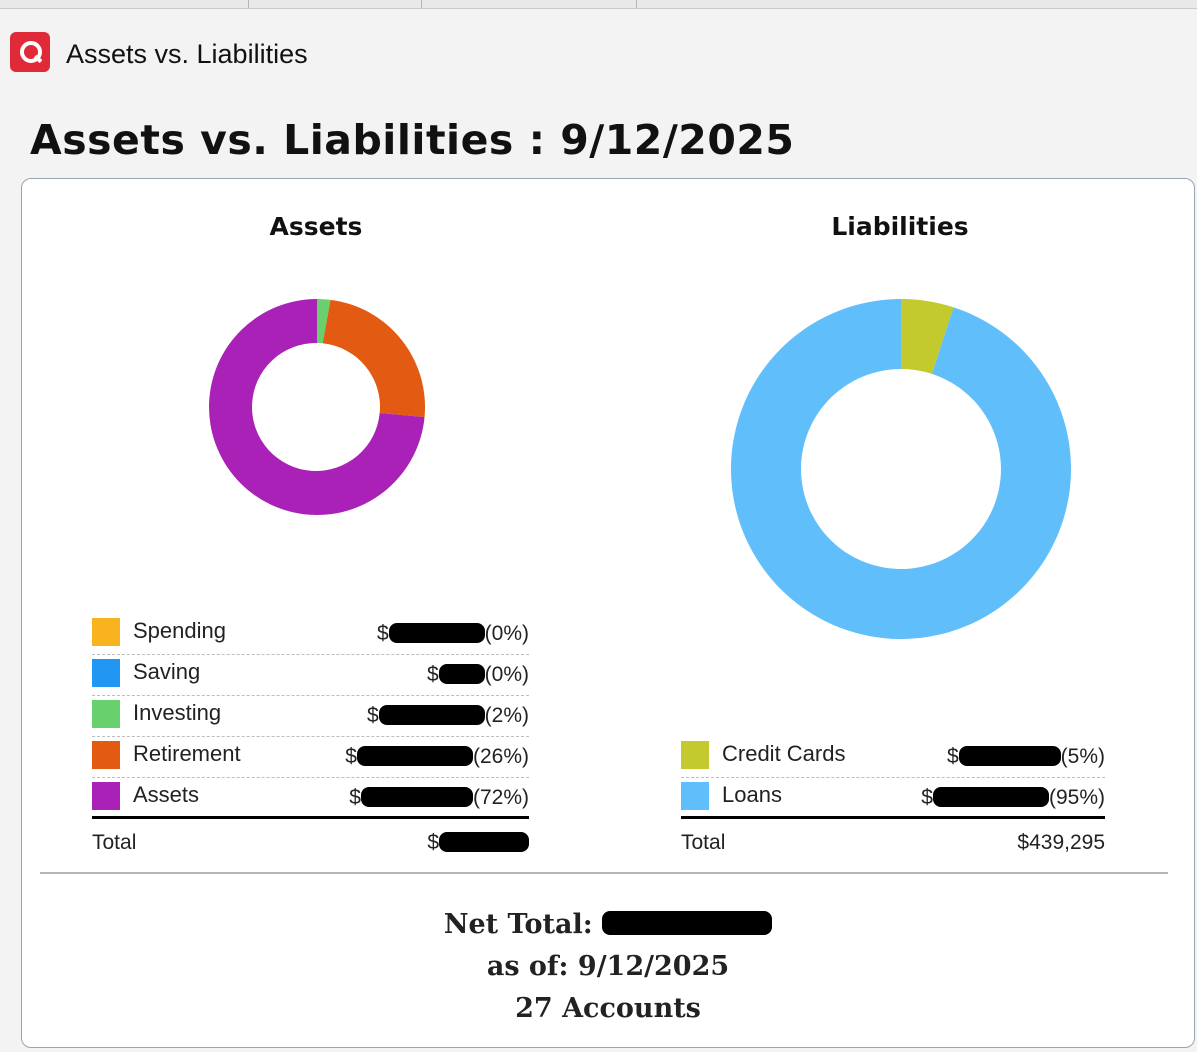 The width and height of the screenshot is (1197, 1052). What do you see at coordinates (500, 797) in the screenshot?
I see `legend-percent: (72%)` at bounding box center [500, 797].